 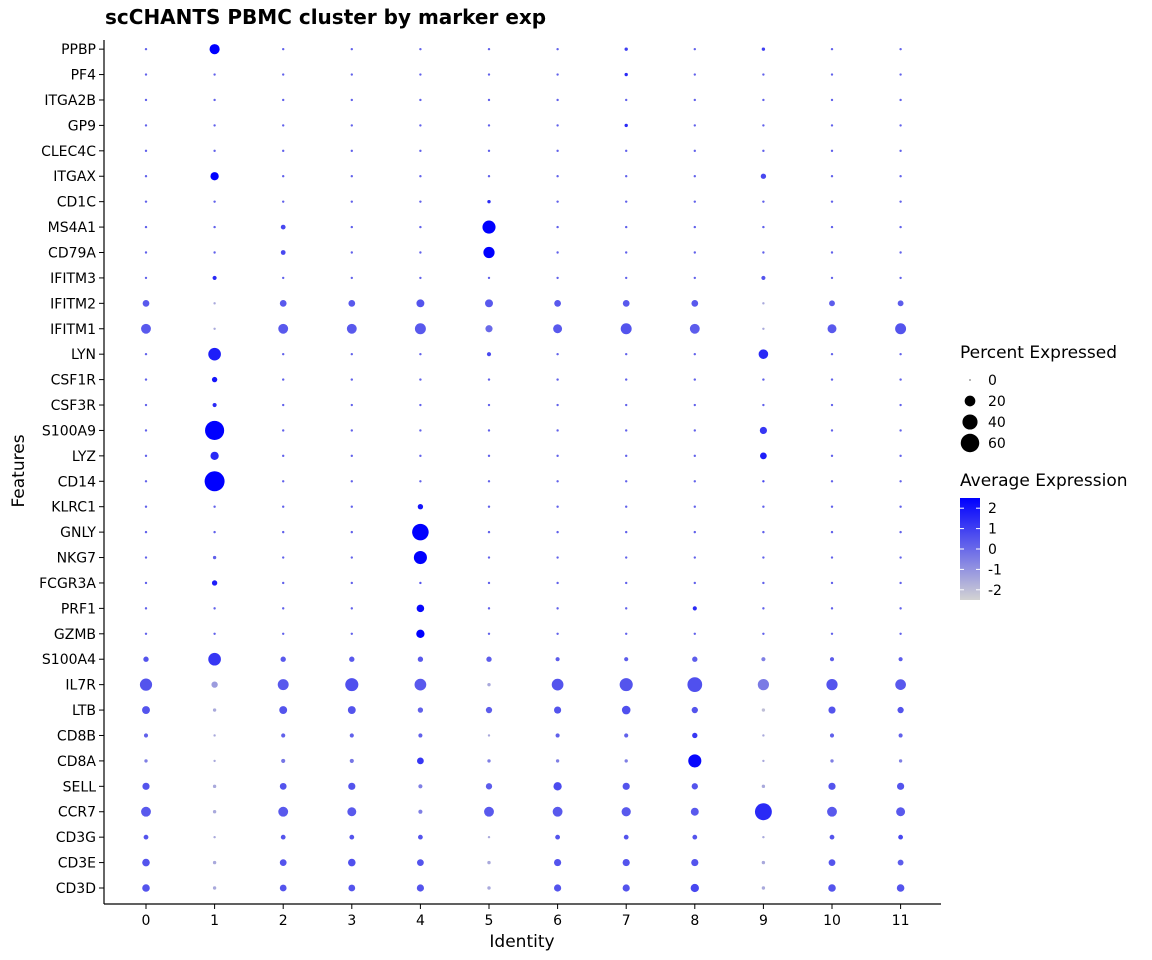 I want to click on y-tick-label: CD8B, so click(x=76, y=736).